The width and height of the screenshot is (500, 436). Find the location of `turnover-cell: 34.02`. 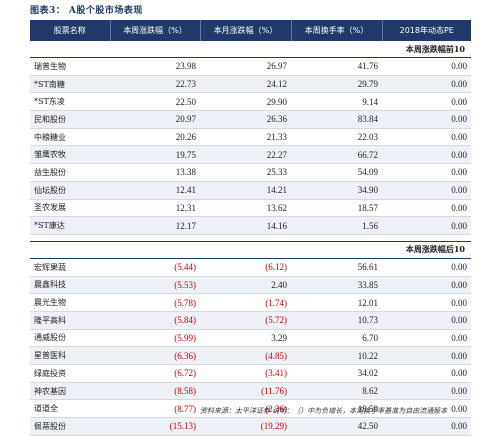

turnover-cell: 34.02 is located at coordinates (336, 373).